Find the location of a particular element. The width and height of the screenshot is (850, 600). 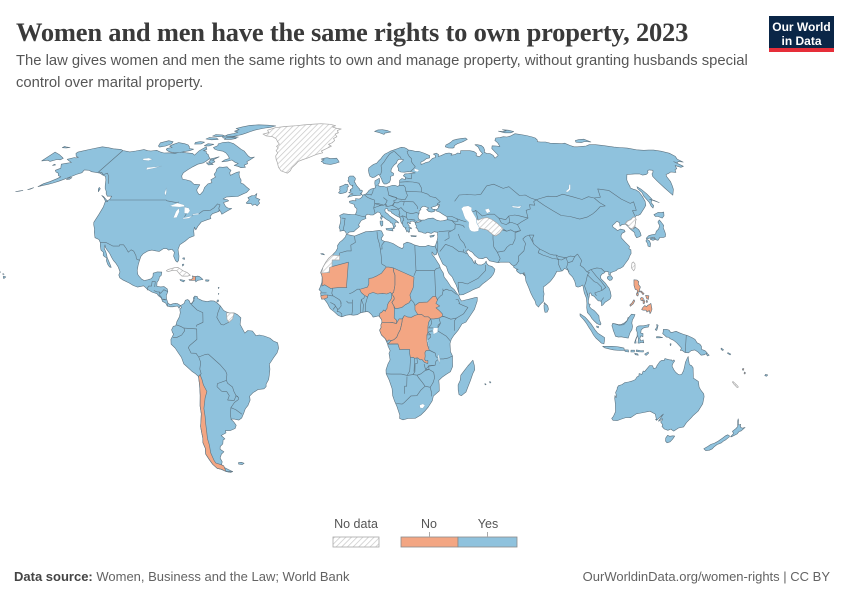

svg-text: No data is located at coordinates (356, 524).